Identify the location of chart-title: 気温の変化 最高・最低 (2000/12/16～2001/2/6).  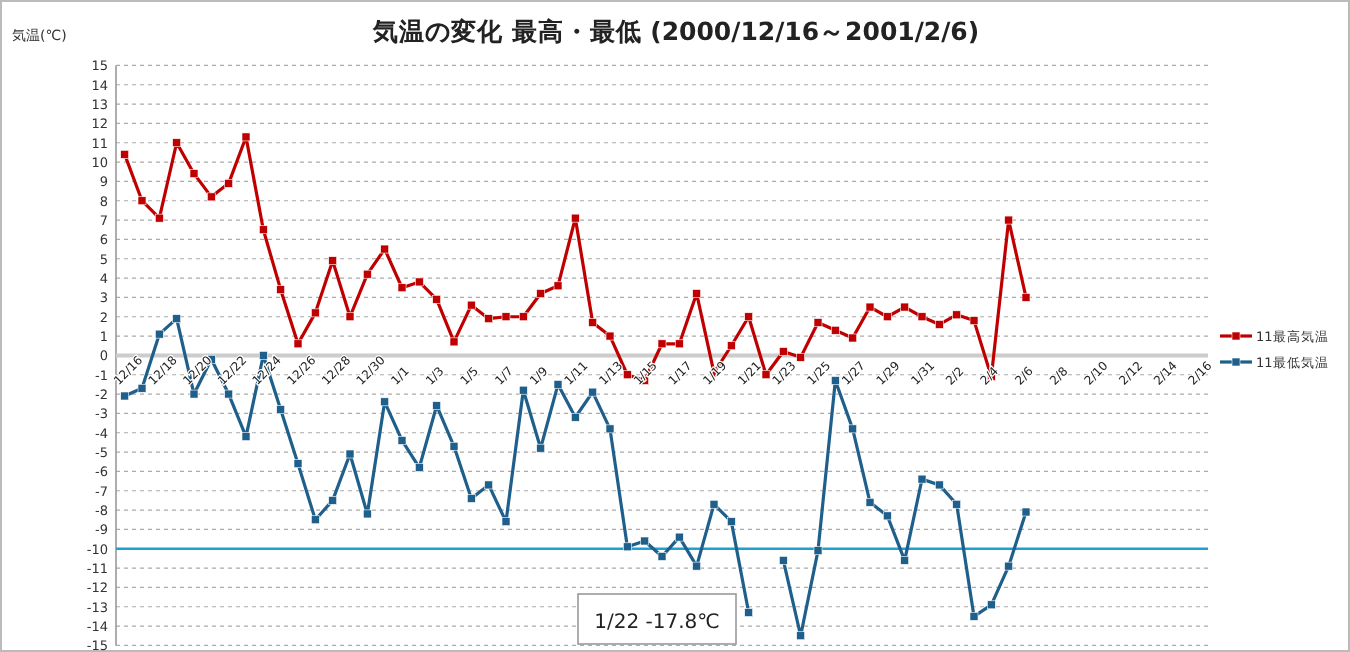
(675, 31).